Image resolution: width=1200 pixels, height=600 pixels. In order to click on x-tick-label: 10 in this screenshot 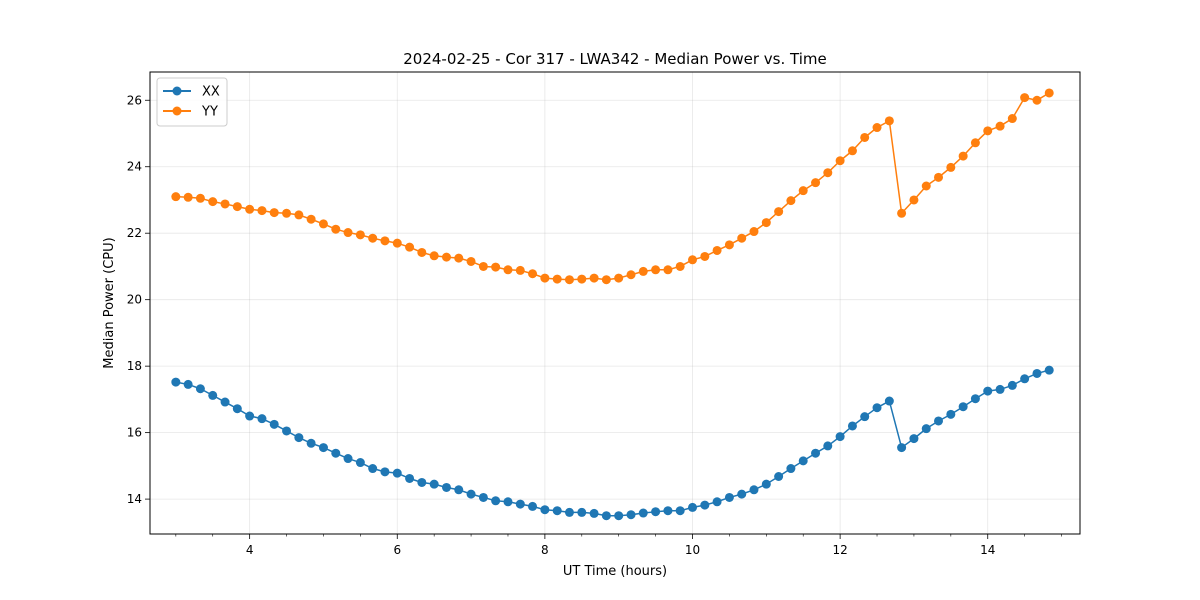, I will do `click(692, 550)`.